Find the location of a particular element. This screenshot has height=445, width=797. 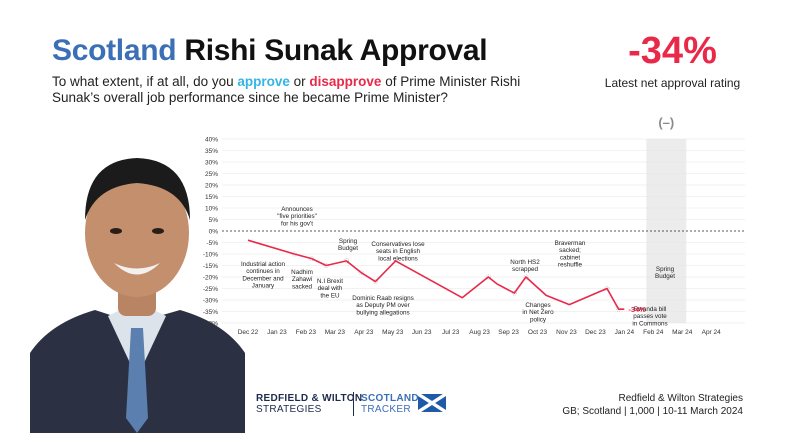

tracker-line-2: TRACKER is located at coordinates (386, 409).